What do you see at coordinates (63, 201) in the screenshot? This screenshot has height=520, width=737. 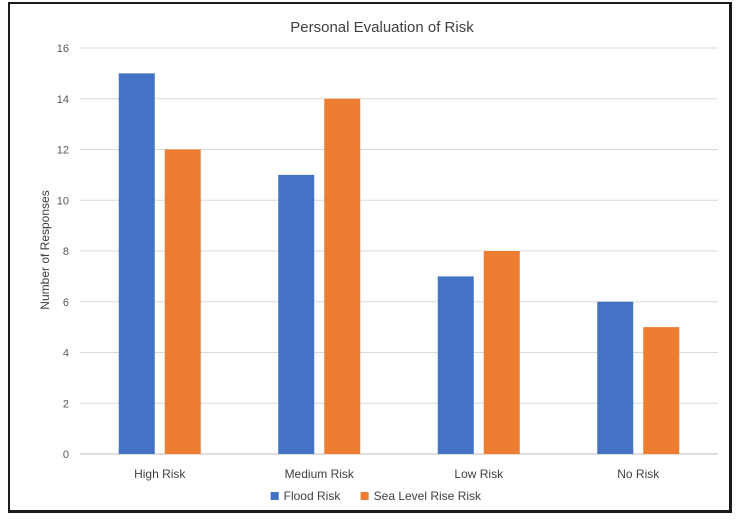 I see `y-tick-label: 10` at bounding box center [63, 201].